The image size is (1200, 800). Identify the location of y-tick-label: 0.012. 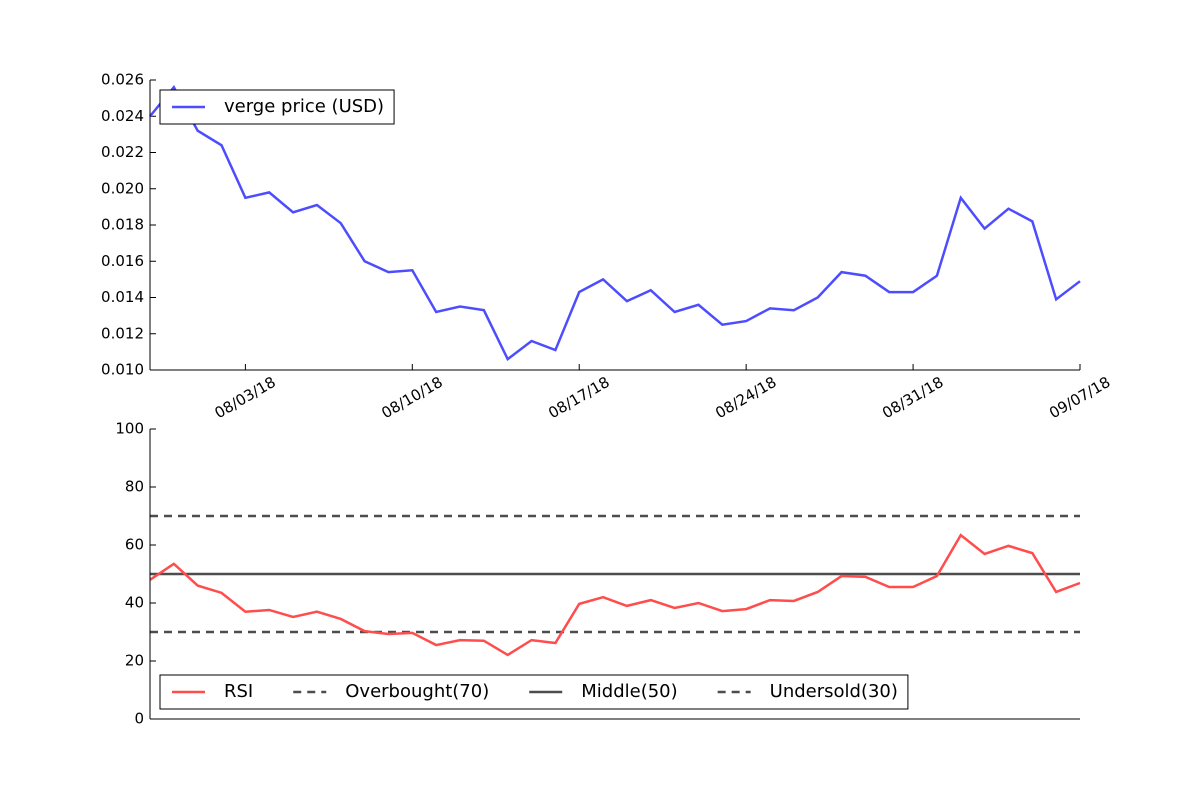
(122, 333).